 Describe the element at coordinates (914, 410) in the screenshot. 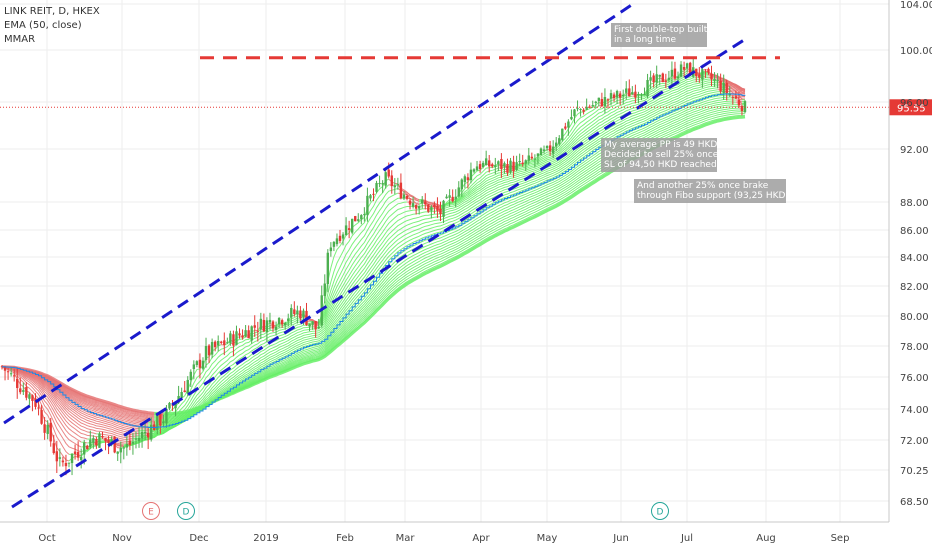

I see `y-tick-label: 74.00` at that location.